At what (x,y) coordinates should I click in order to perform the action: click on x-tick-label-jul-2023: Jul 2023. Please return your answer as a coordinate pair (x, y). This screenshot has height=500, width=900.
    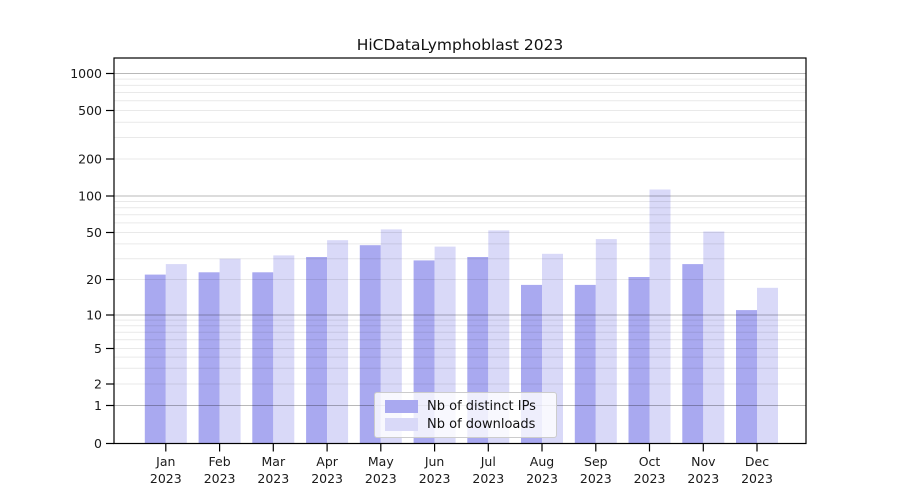
    Looking at the image, I should click on (488, 470).